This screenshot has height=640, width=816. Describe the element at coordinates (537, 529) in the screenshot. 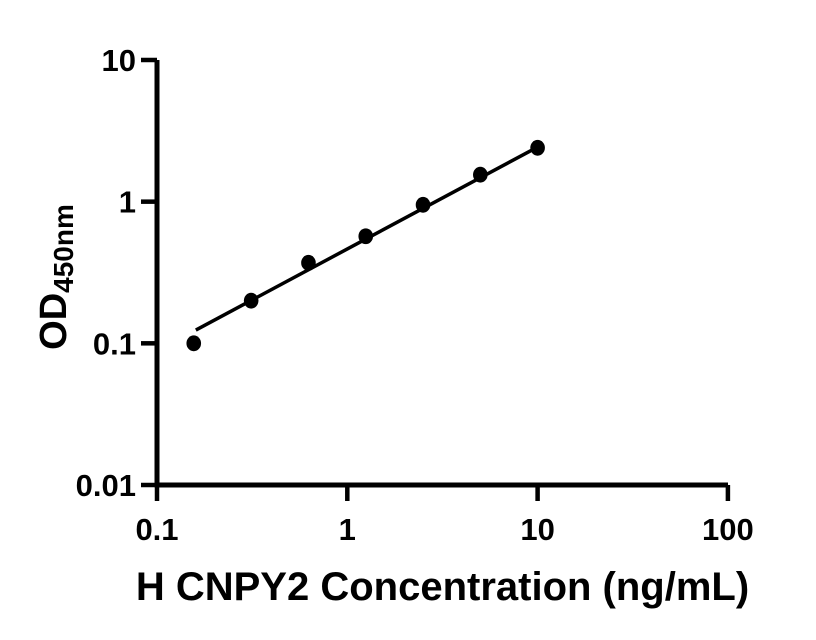

I see `x-tick-label: 10` at that location.